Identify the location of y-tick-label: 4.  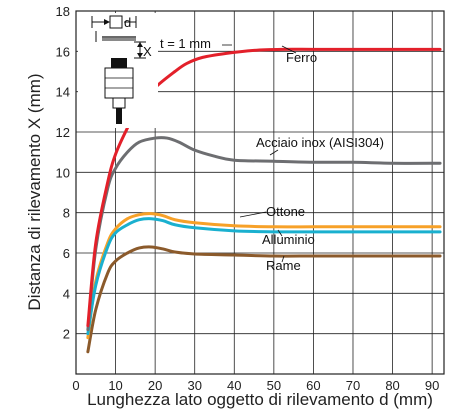
(66, 293).